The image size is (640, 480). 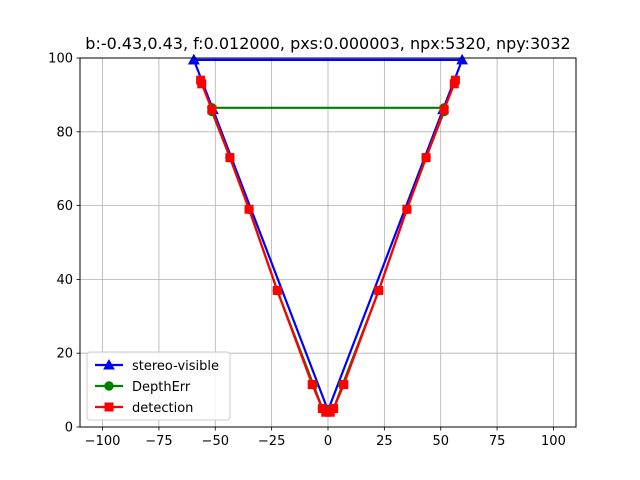 I want to click on y-tick-label: 40, so click(x=64, y=280).